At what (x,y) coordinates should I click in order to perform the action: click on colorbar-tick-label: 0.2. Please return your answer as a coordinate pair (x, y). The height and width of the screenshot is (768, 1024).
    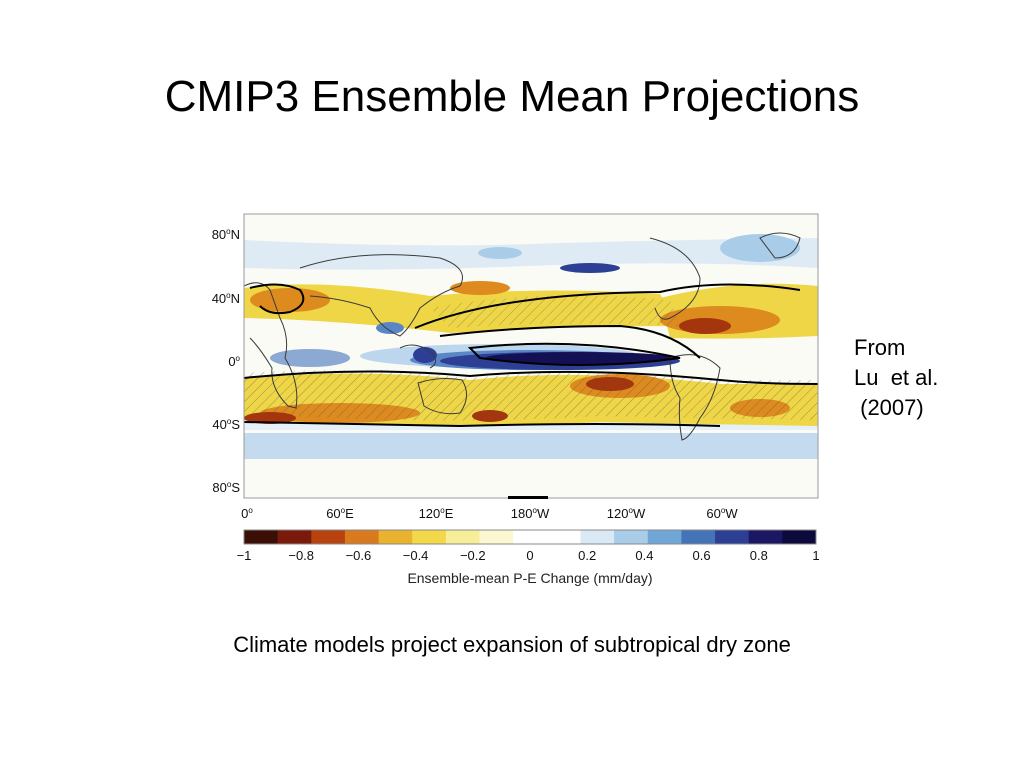
    Looking at the image, I should click on (587, 555).